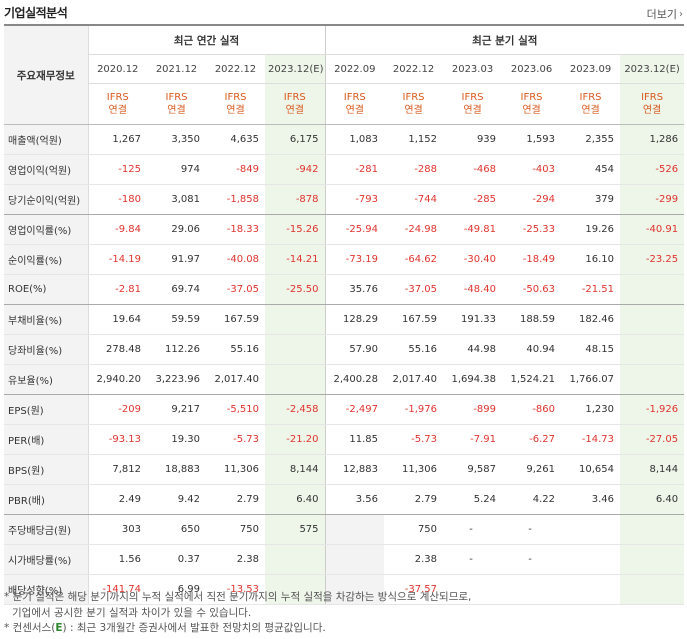 This screenshot has width=687, height=639. What do you see at coordinates (235, 349) in the screenshot?
I see `table-cell: 55.16` at bounding box center [235, 349].